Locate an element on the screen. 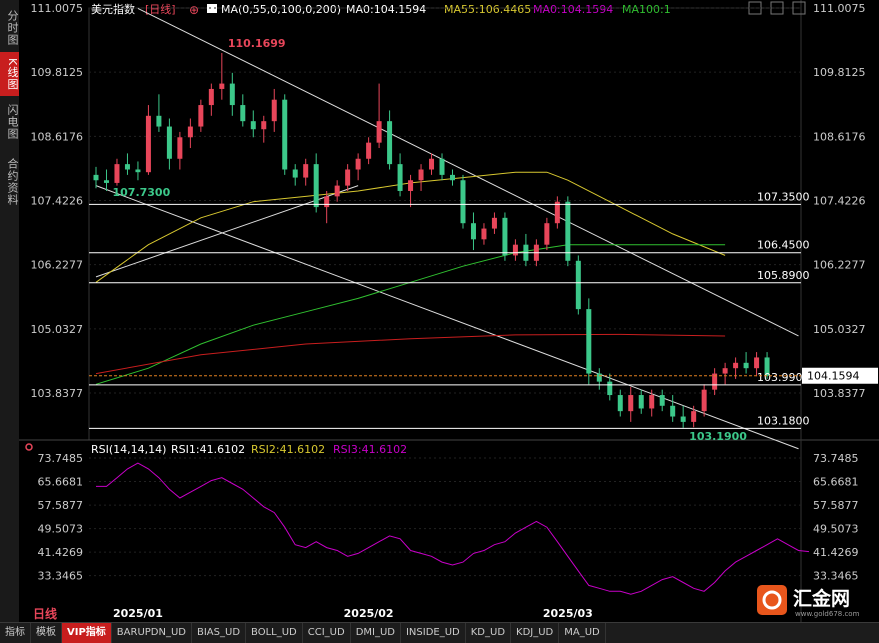 Image resolution: width=879 pixels, height=643 pixels. logo-text: 汇金网 is located at coordinates (821, 598).